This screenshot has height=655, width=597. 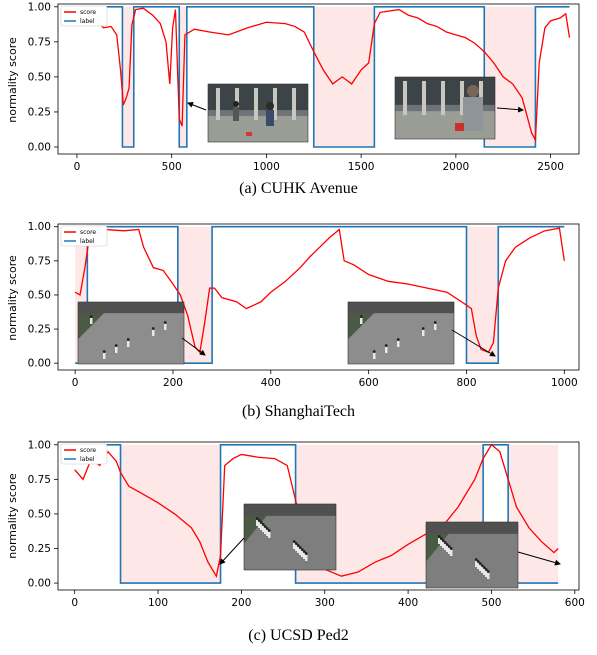 I want to click on x-tick-label: 300, so click(x=325, y=603).